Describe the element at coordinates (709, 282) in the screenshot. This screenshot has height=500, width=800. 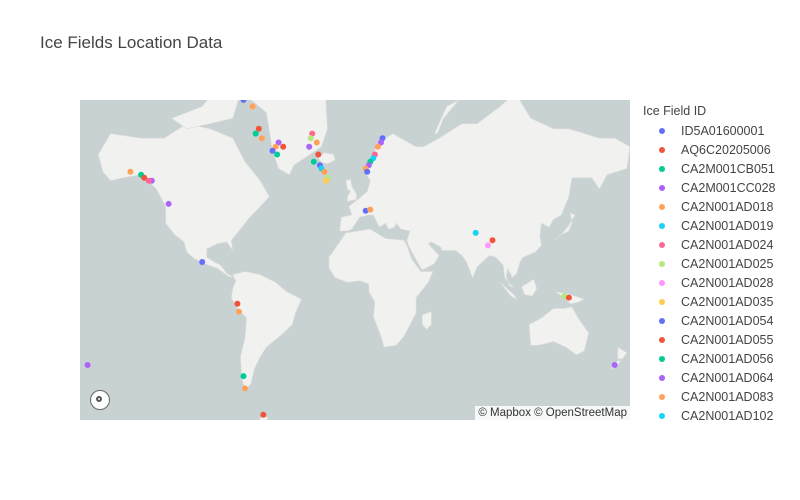
I see `legend-item: CA2N001AD028` at that location.